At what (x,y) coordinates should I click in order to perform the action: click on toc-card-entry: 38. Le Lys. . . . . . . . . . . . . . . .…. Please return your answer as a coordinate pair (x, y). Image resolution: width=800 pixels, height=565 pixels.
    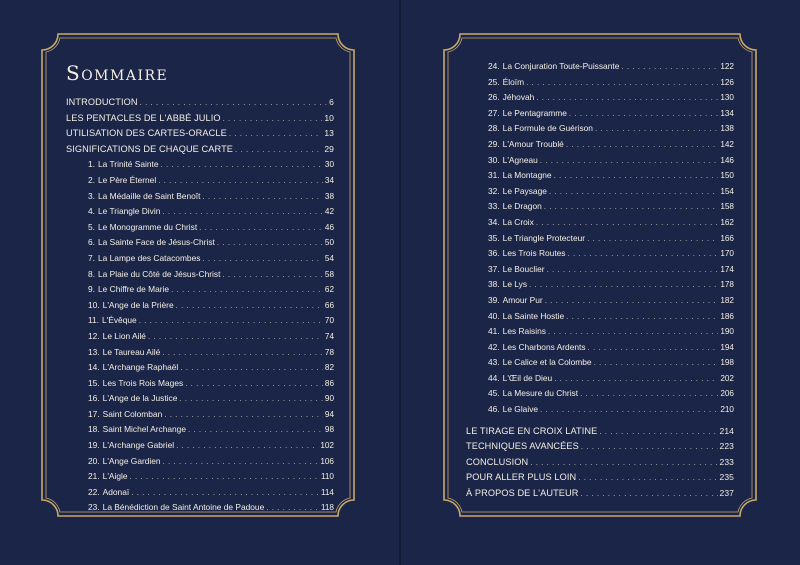
    Looking at the image, I should click on (600, 285).